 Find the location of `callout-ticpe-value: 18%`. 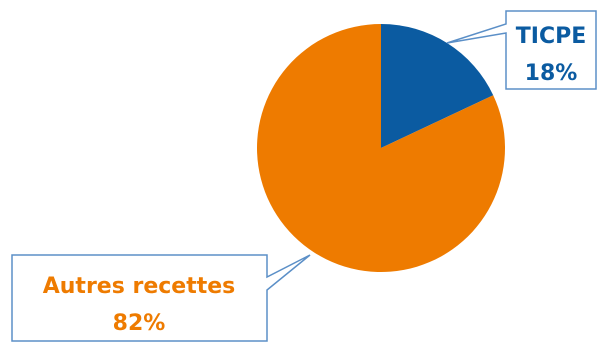

callout-ticpe-value: 18% is located at coordinates (551, 73).